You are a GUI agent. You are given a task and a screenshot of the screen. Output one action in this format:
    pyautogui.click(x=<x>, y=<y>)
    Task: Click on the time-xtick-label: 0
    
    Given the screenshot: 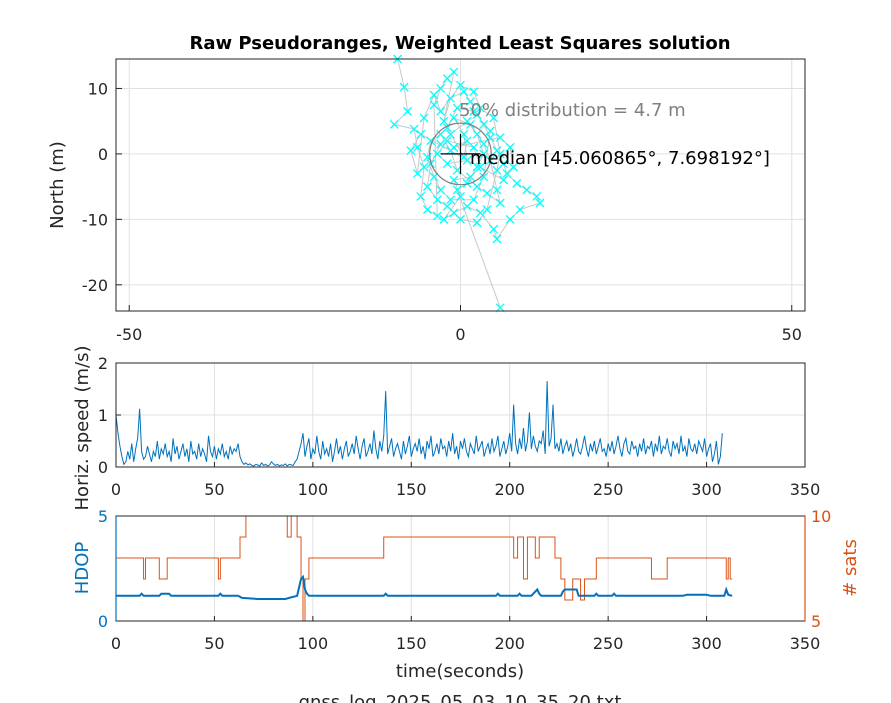 What is the action you would take?
    pyautogui.click(x=116, y=643)
    